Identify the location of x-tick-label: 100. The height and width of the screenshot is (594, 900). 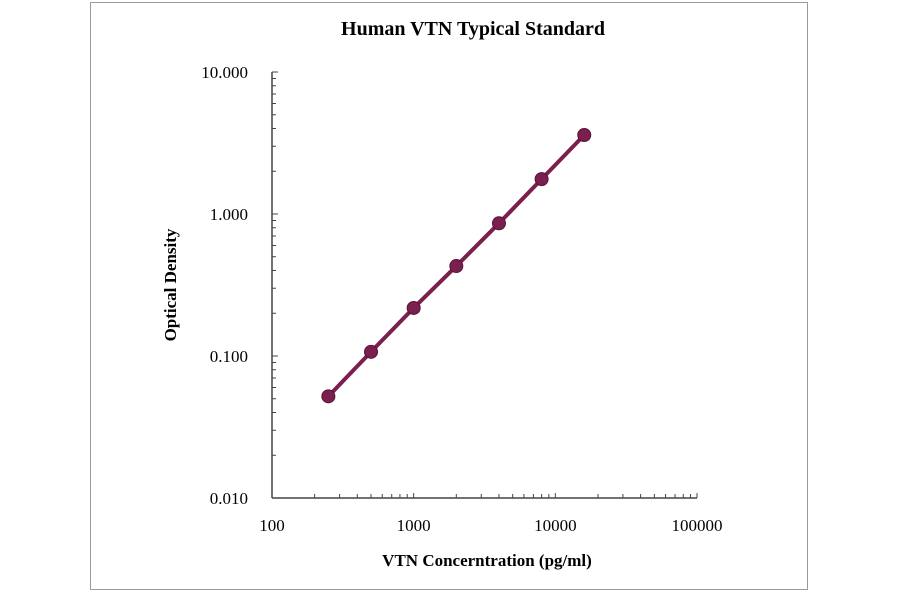
(272, 525).